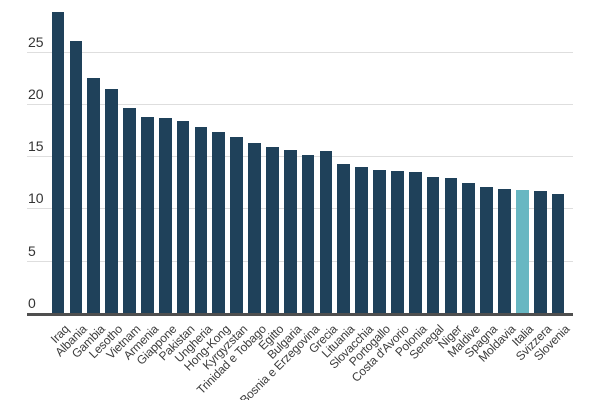 This screenshot has width=600, height=400. I want to click on x-axis-line, so click(300, 314).